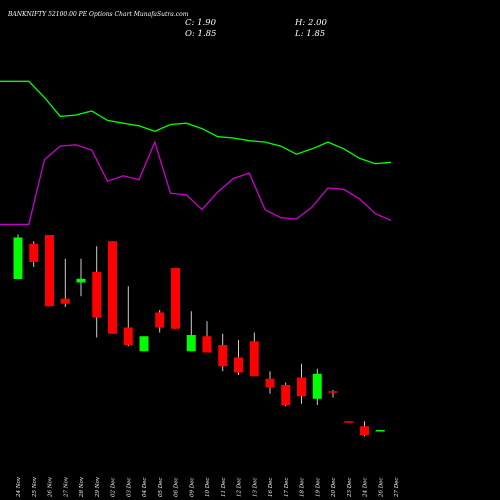  What do you see at coordinates (201, 34) in the screenshot?
I see `open-value: O: 1.85` at bounding box center [201, 34].